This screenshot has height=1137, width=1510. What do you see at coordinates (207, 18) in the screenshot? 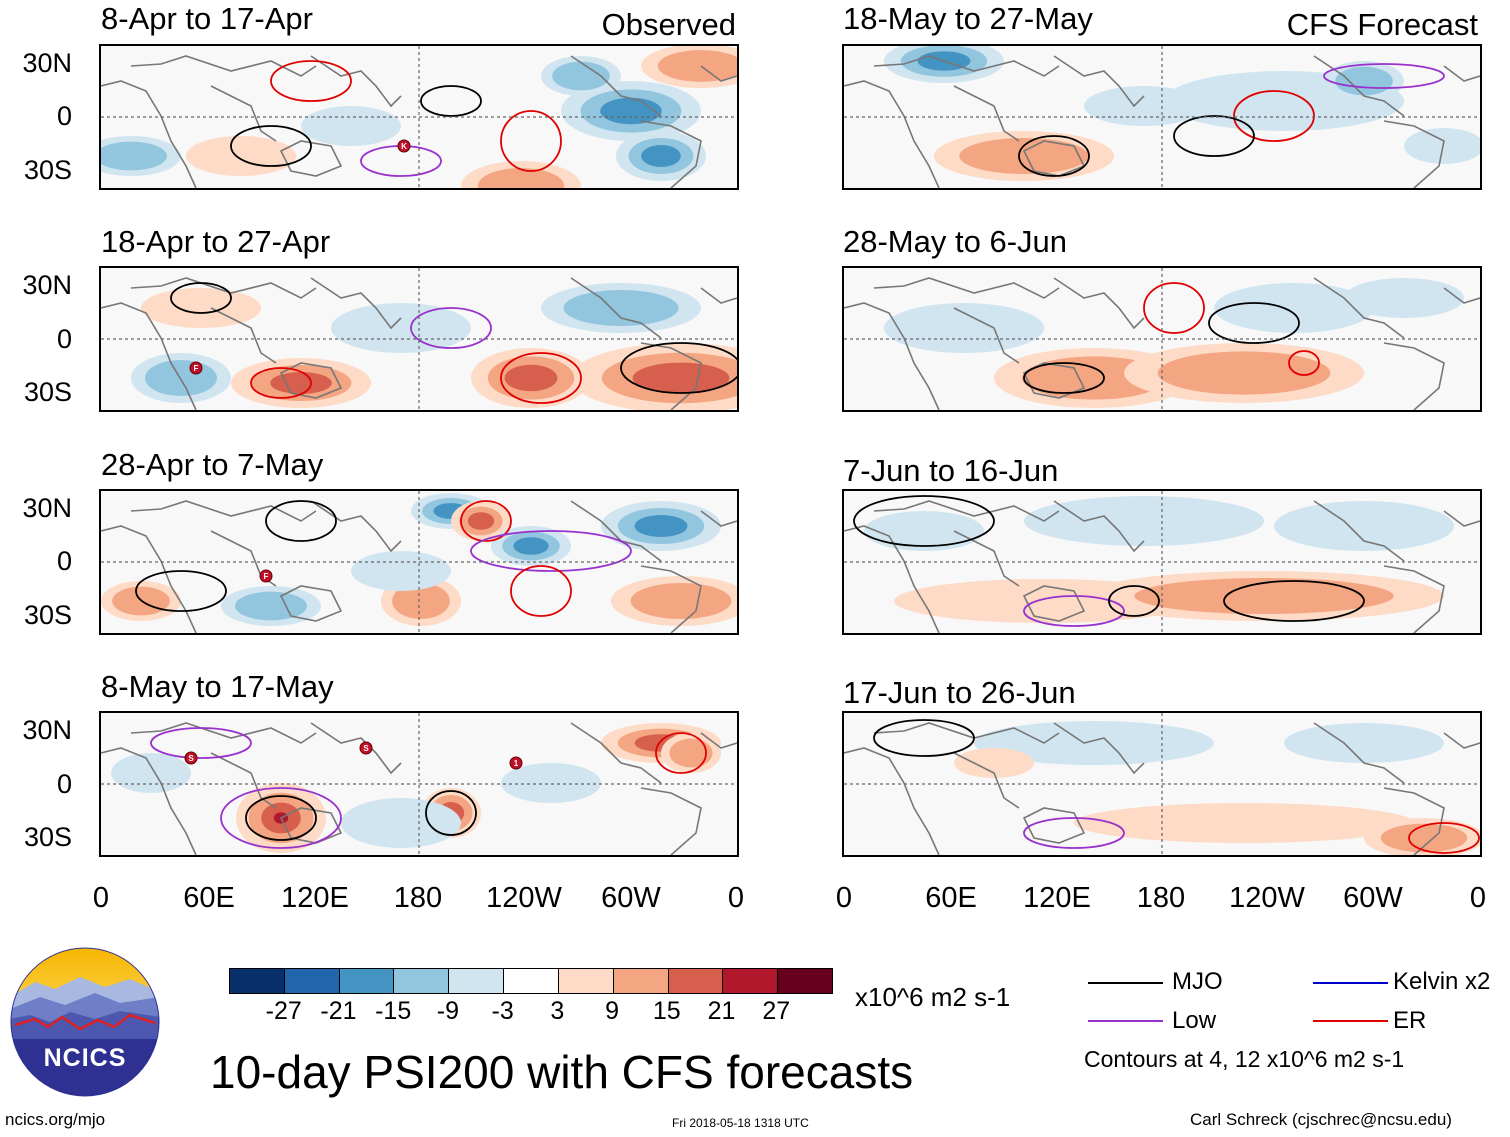
I see `panel-title-1: 8-Apr to 17-Apr` at bounding box center [207, 18].